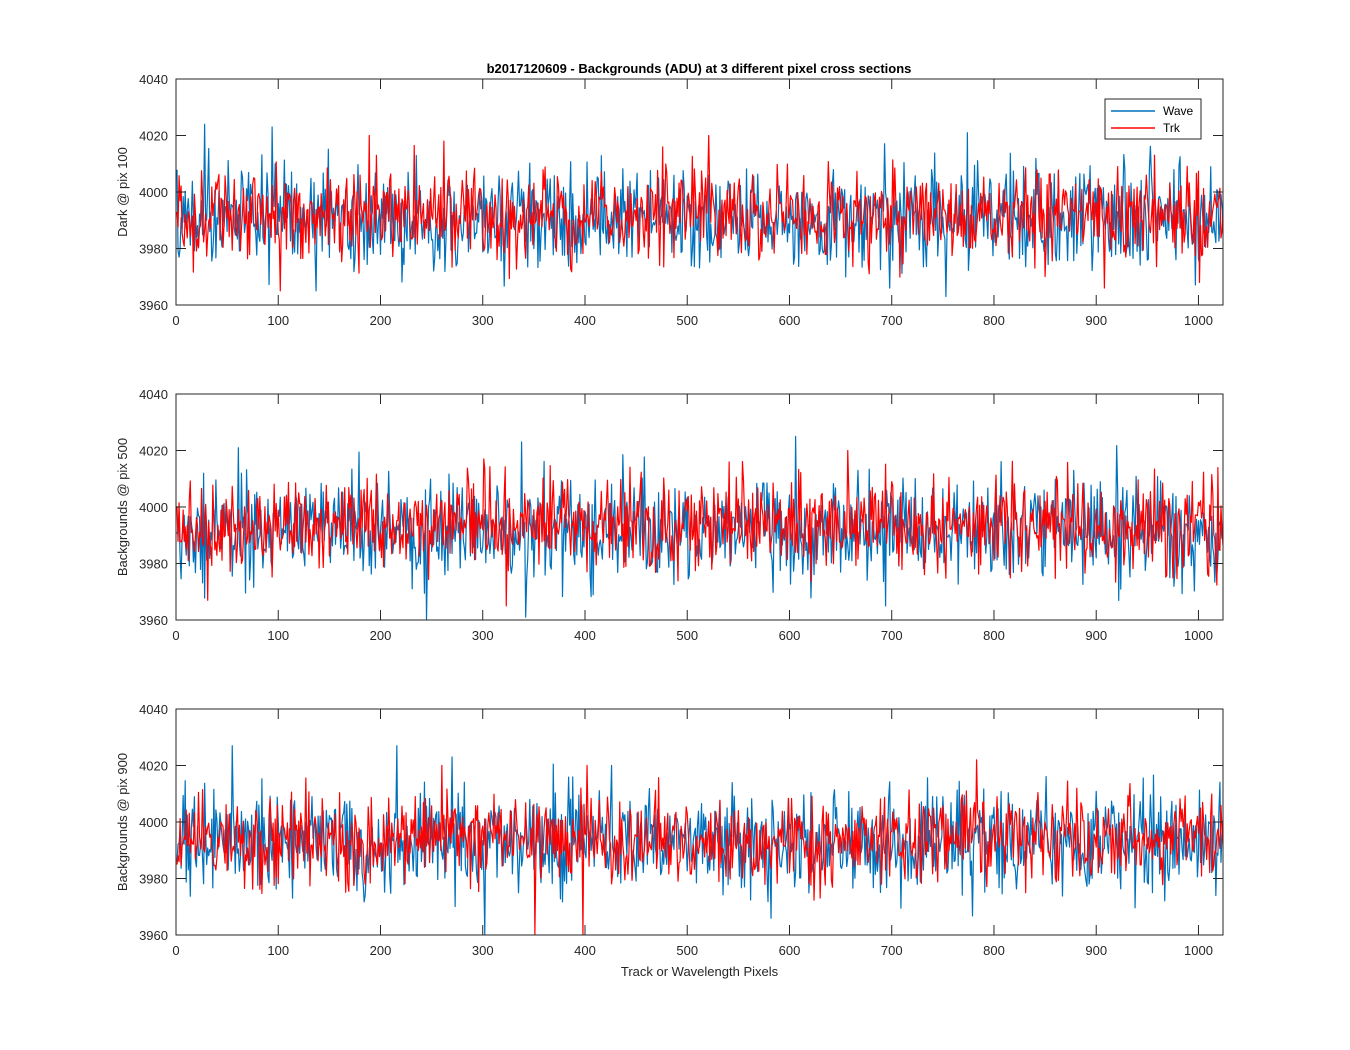  I want to click on y-axis-label: Backgrounds @ pix 900, so click(122, 822).